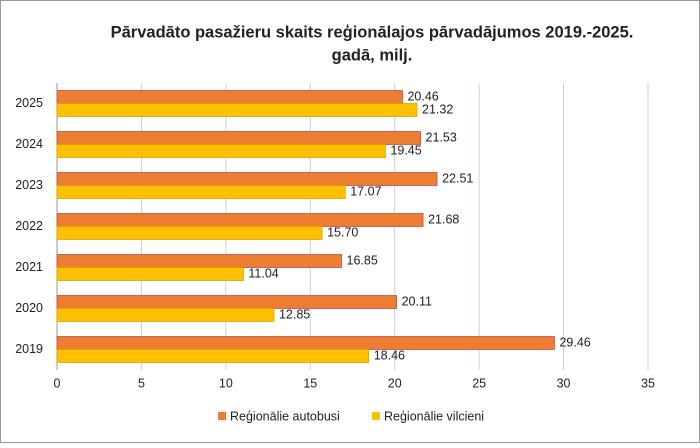  I want to click on data-label: 22.51, so click(457, 178).